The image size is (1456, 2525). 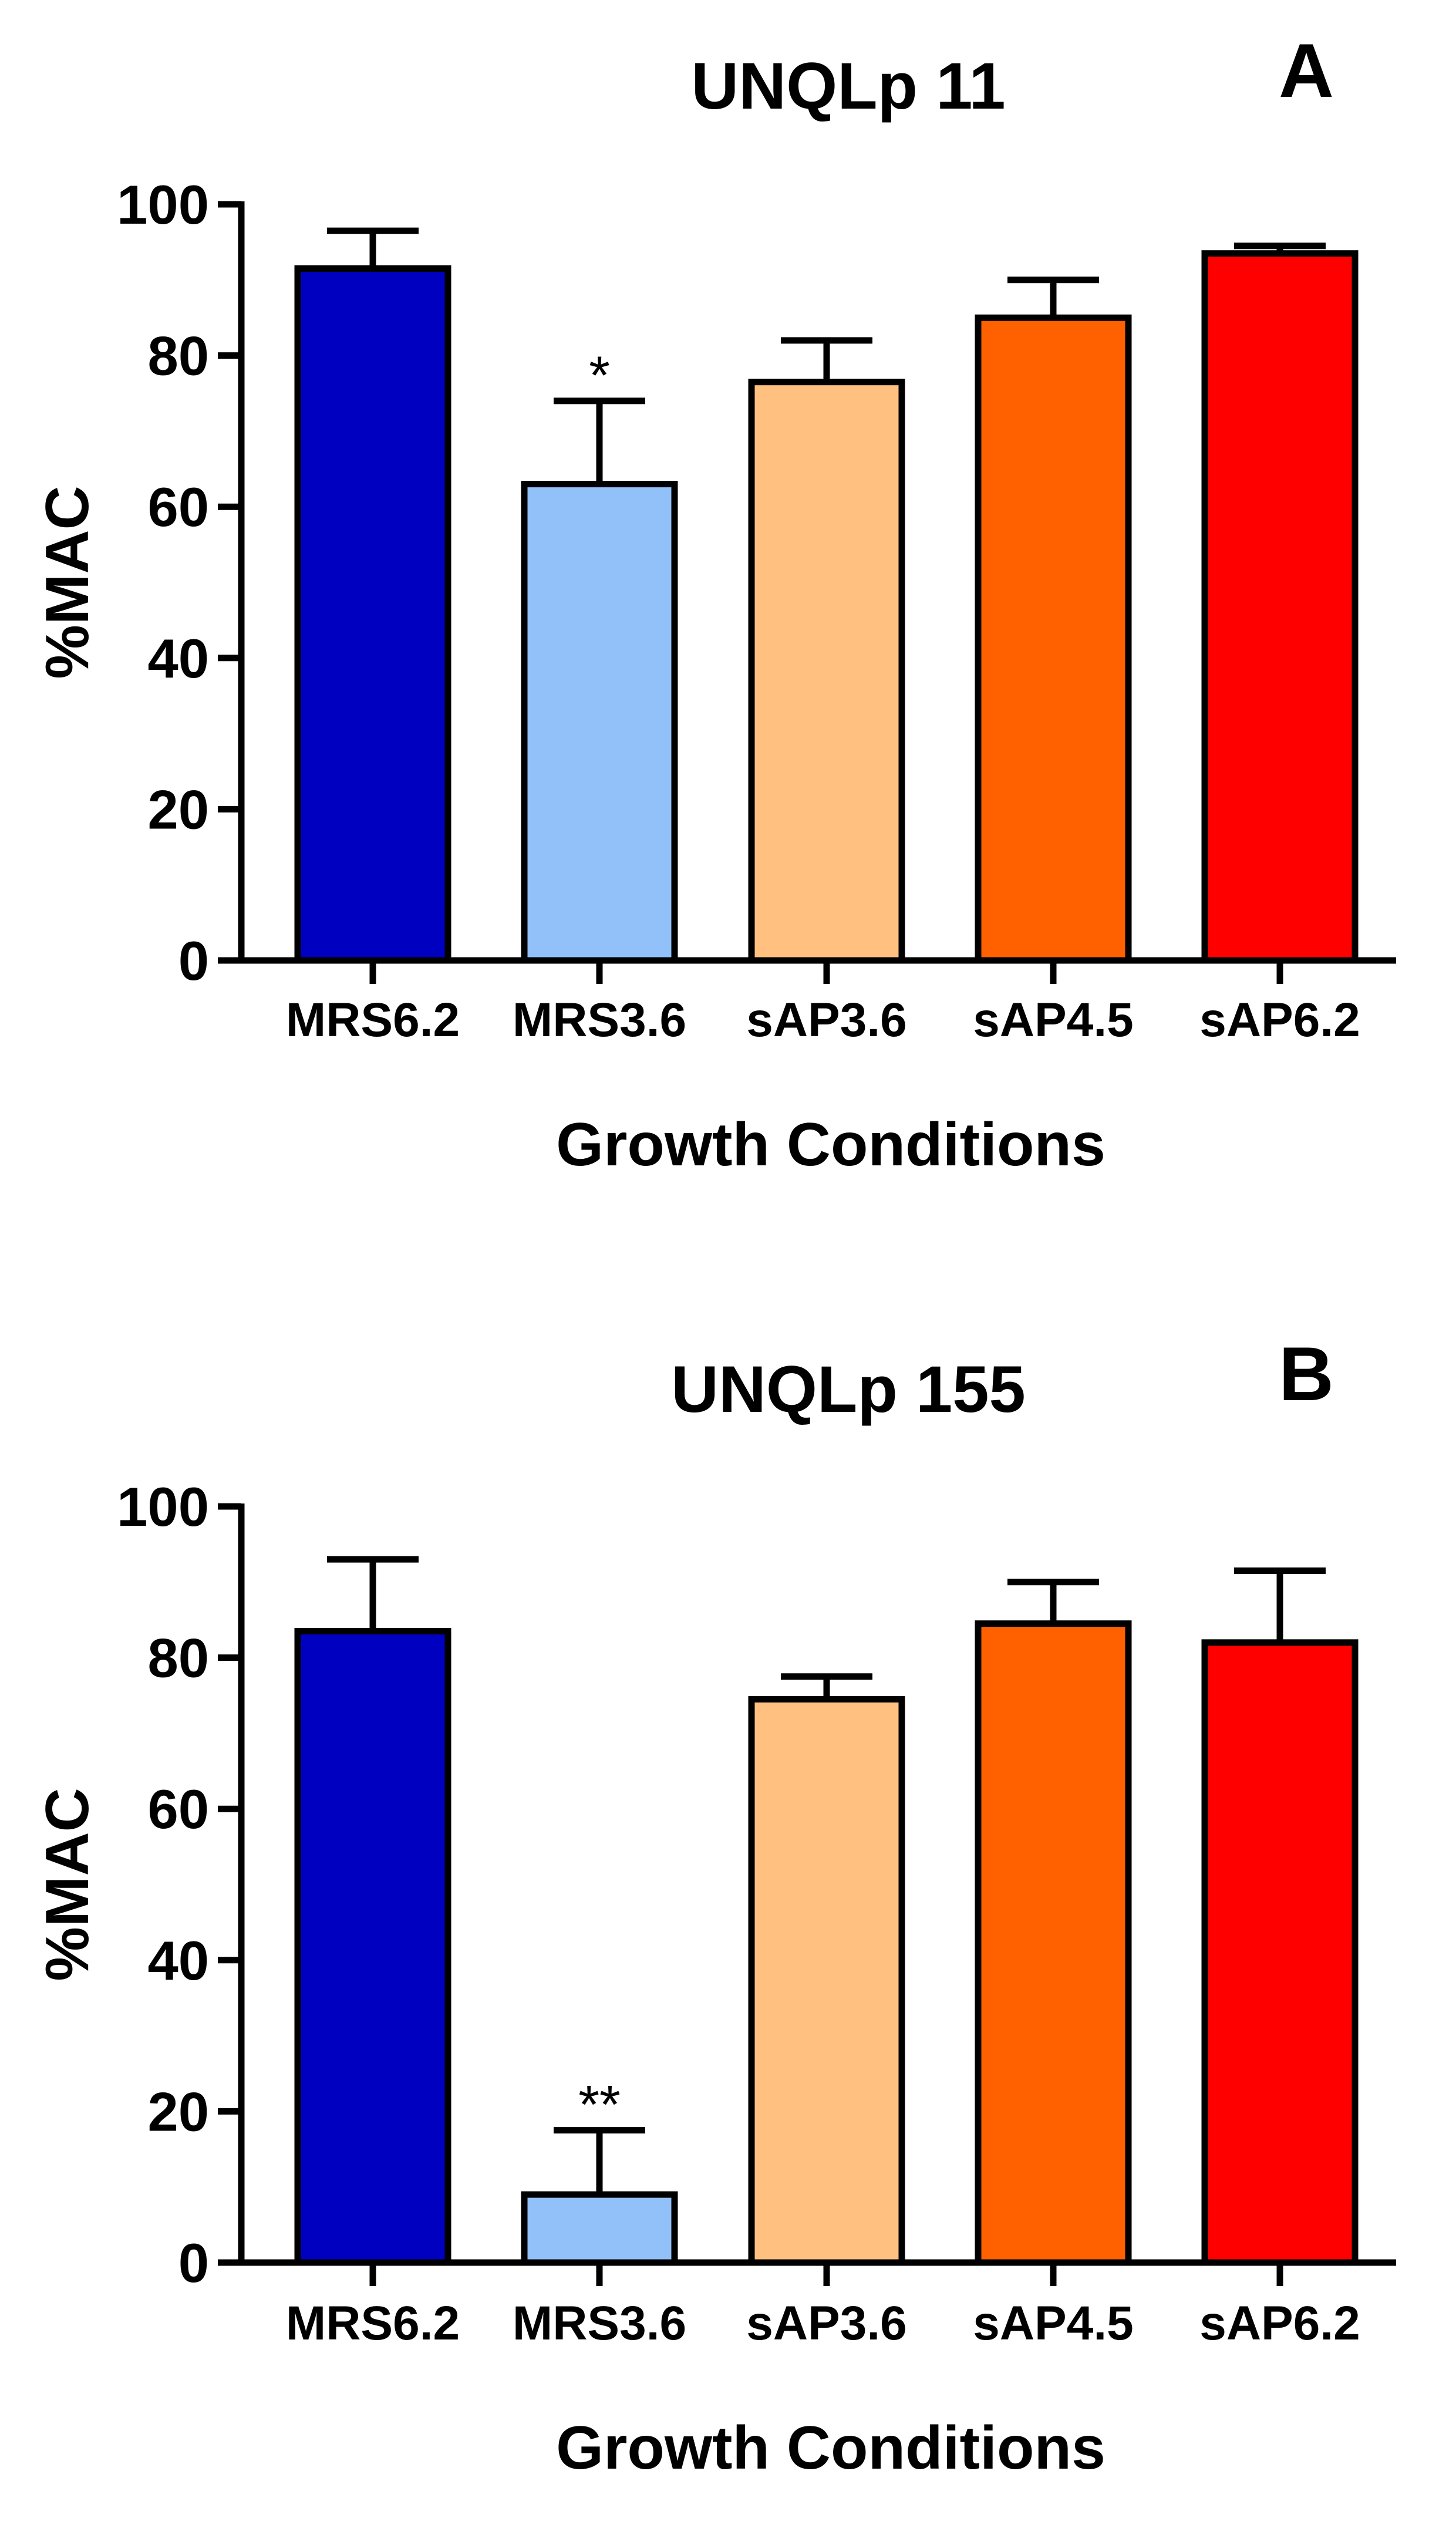 What do you see at coordinates (1306, 1374) in the screenshot?
I see `panel-label: B` at bounding box center [1306, 1374].